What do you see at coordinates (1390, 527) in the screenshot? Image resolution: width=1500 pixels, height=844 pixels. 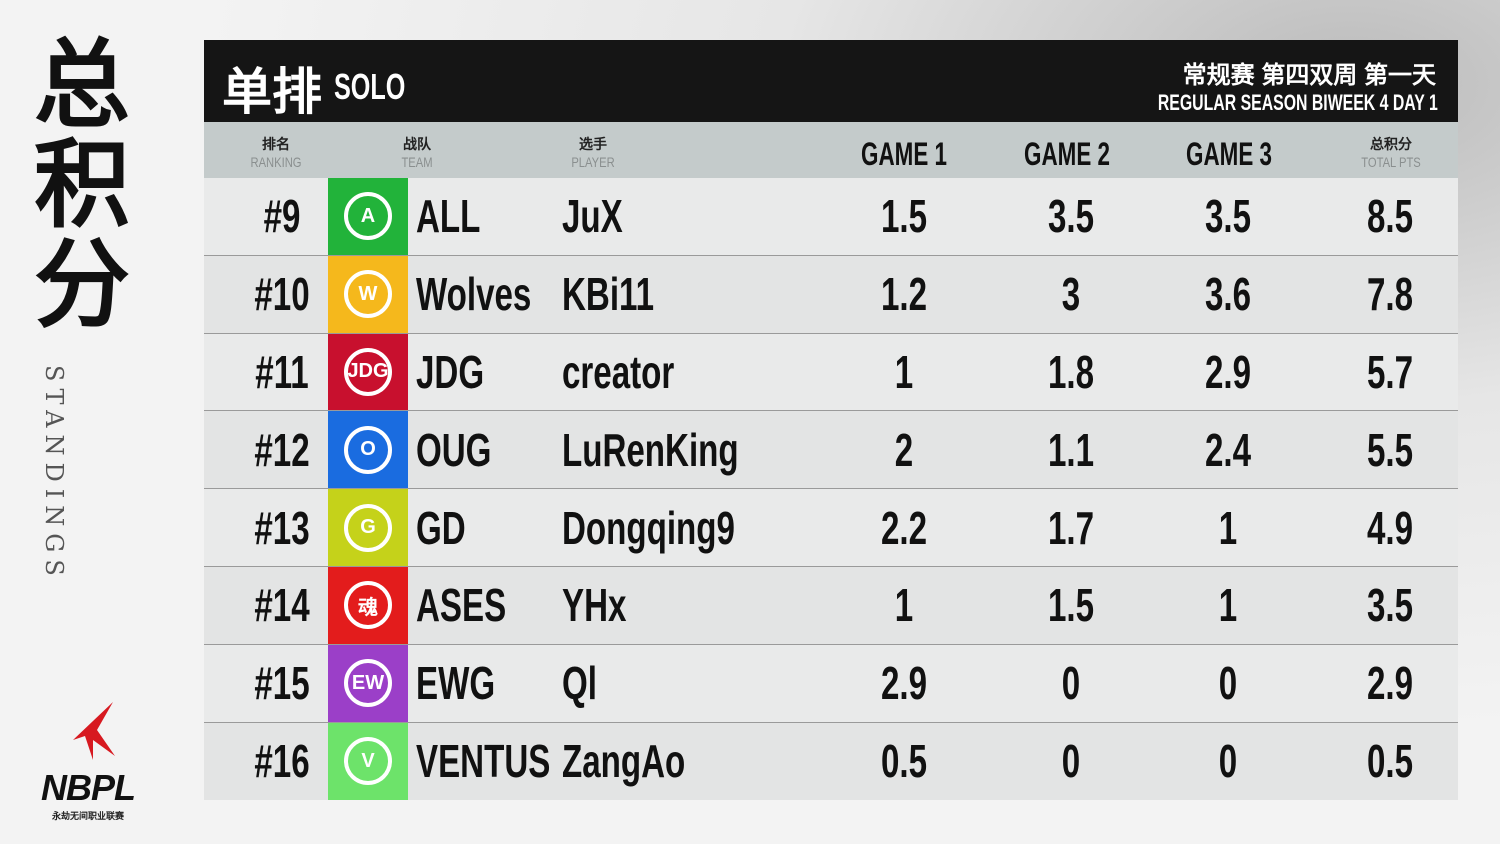 I see `total-points: 4.9` at bounding box center [1390, 527].